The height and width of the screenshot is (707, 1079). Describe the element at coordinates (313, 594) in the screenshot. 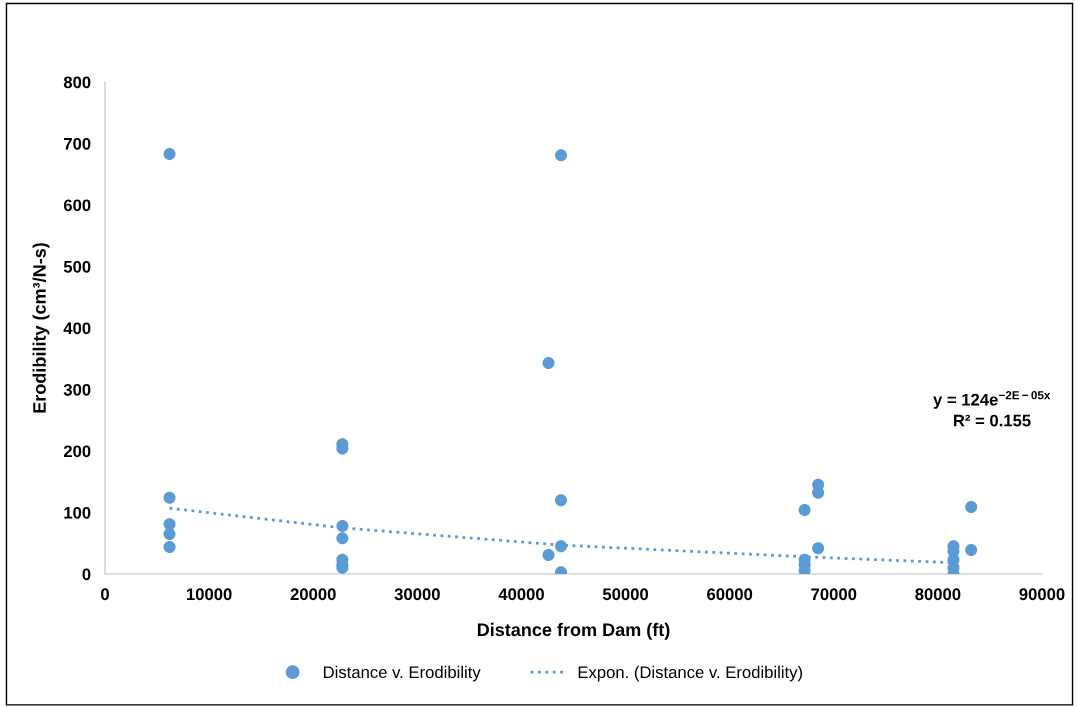

I see `x-tick-label: 20000` at that location.